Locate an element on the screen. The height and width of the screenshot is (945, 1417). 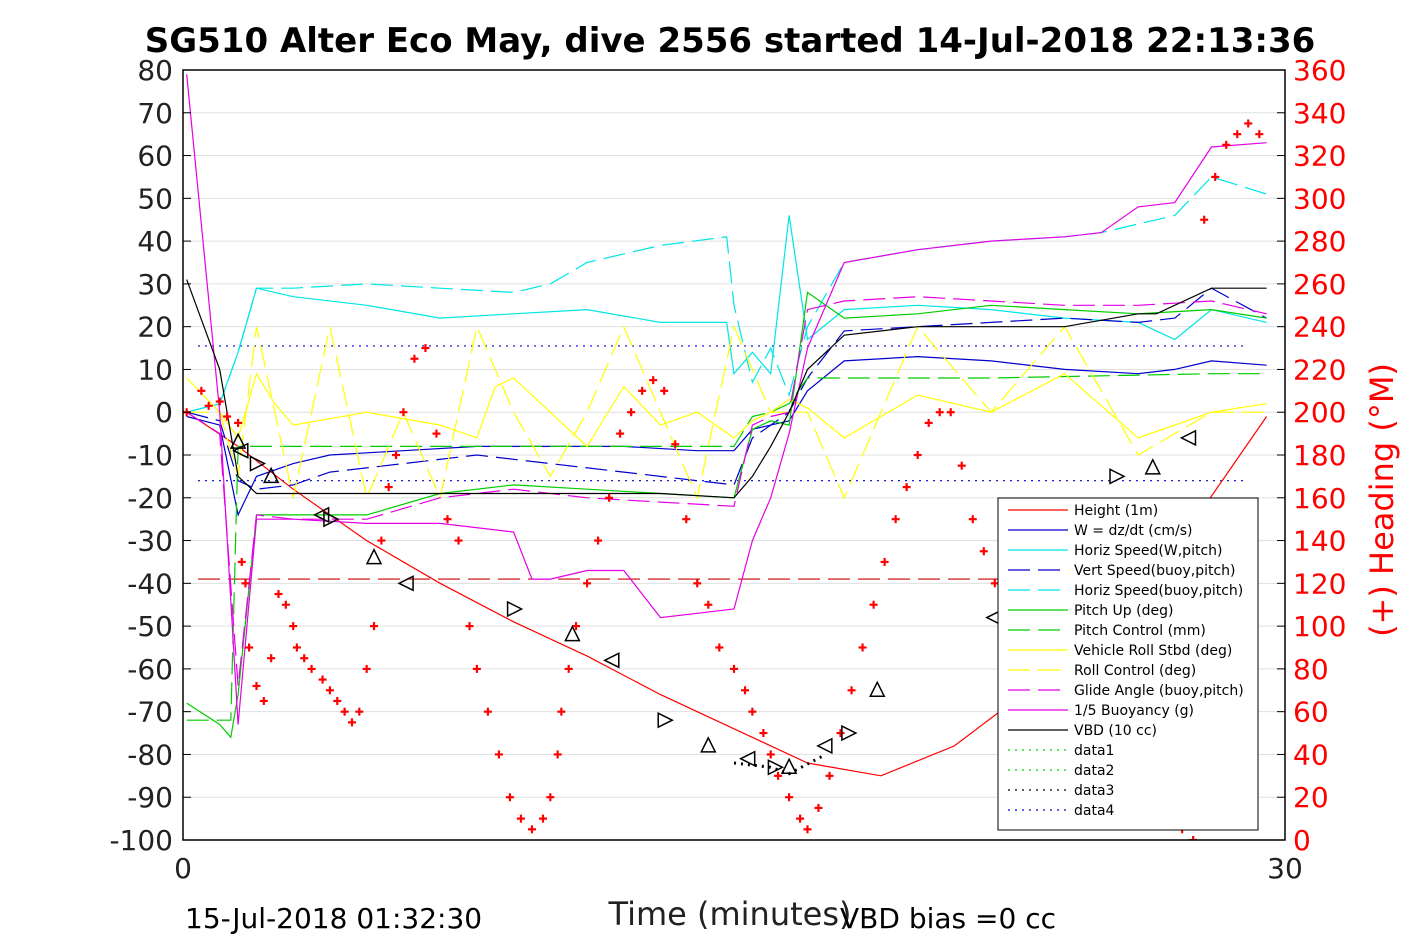
right-tick-label: 60 is located at coordinates (1311, 712).